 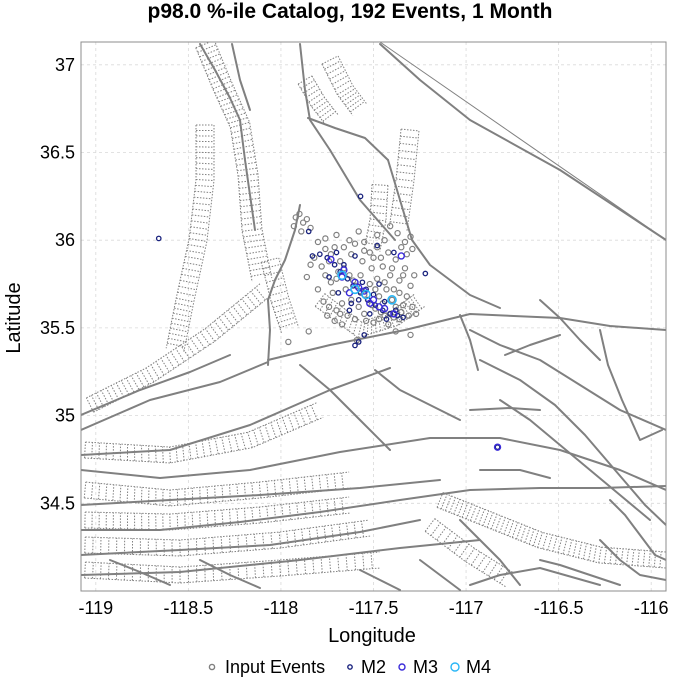 What do you see at coordinates (65, 240) in the screenshot?
I see `y-tick-label: 36` at bounding box center [65, 240].